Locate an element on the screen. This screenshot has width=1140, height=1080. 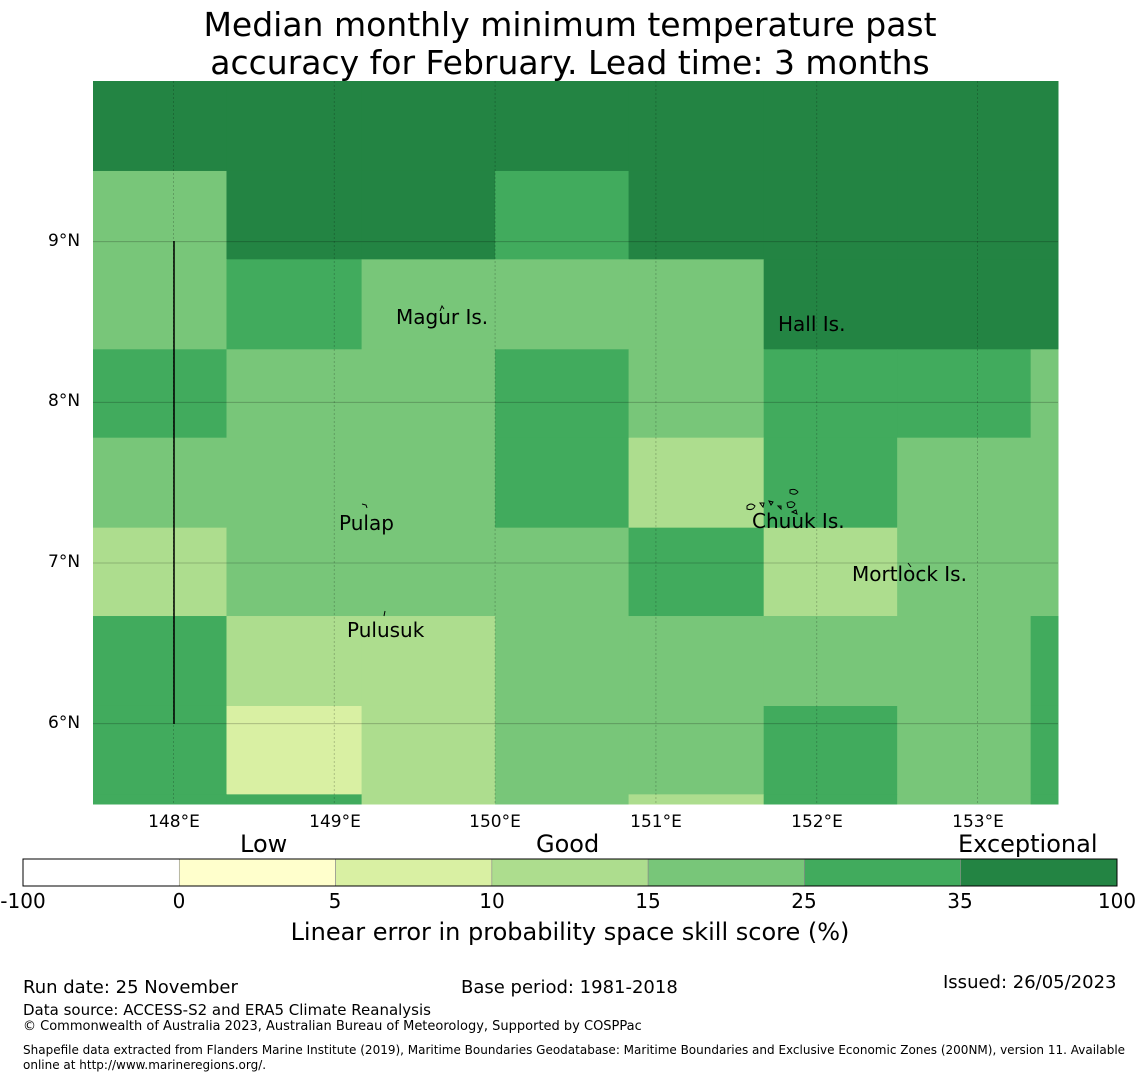
colorbar-tick: 10 is located at coordinates (492, 901).